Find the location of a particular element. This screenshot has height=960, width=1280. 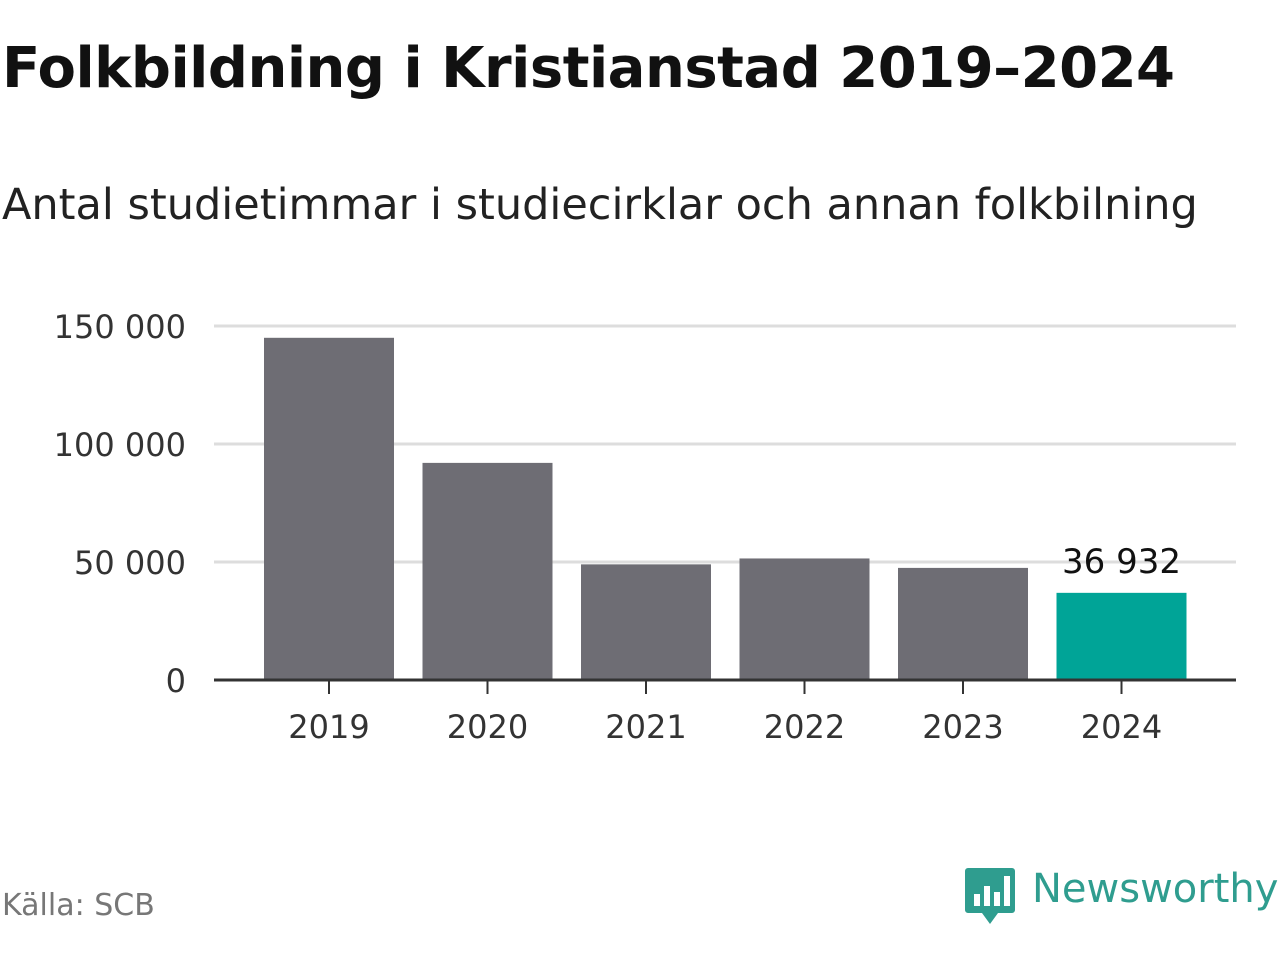

chart-title: Folkbildning i Kristianstad 2019–2024 is located at coordinates (588, 68).